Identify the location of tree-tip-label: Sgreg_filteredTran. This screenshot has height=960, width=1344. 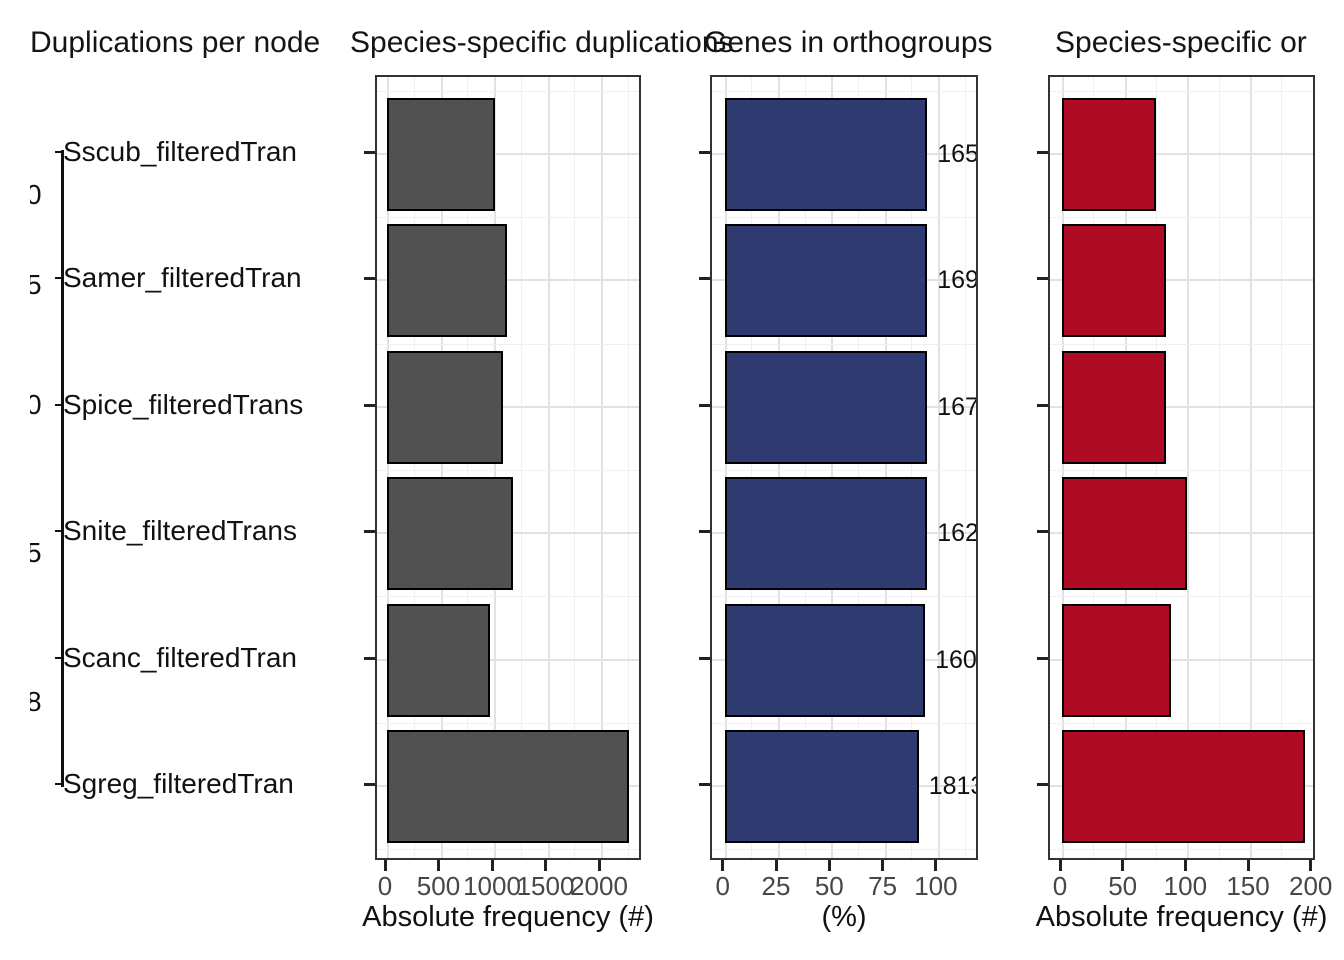
(178, 783).